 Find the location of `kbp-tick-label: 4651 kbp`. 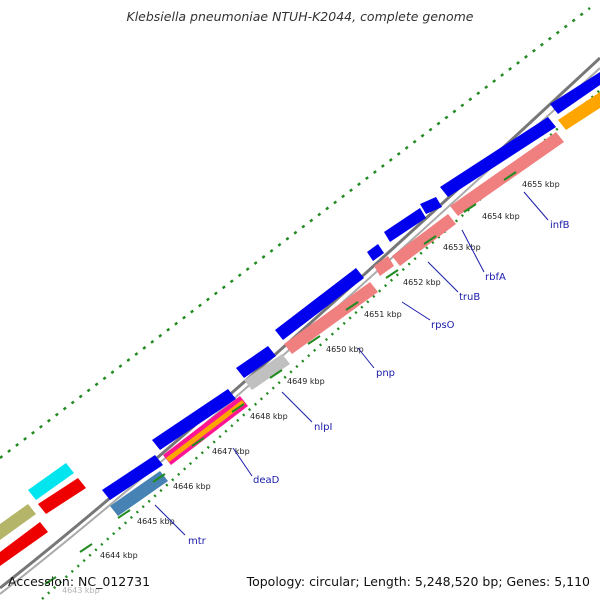

kbp-tick-label: 4651 kbp is located at coordinates (383, 314).